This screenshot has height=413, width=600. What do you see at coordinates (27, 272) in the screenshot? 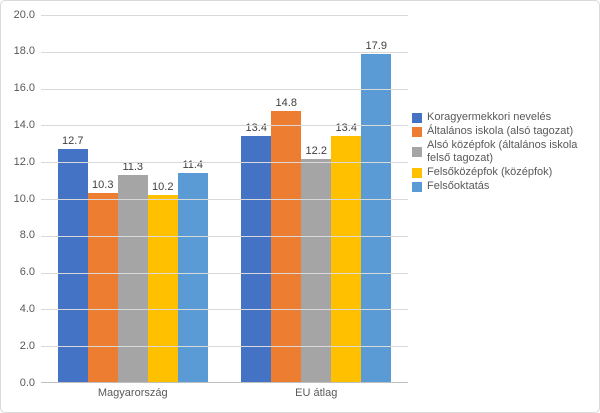
I see `y-tick-label: 6.0` at bounding box center [27, 272].